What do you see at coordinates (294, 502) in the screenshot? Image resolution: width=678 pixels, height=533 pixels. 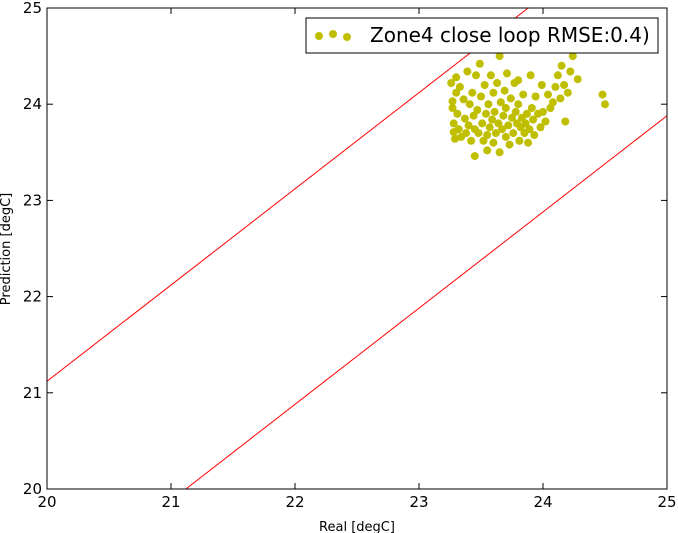 I see `x-tick-label: 22` at bounding box center [294, 502].